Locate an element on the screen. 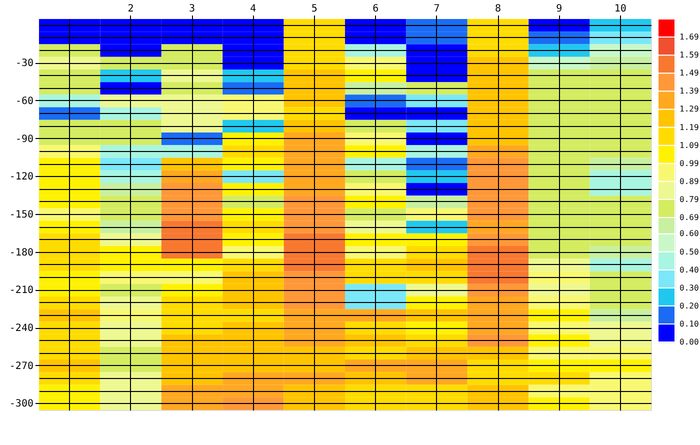  color-bar-label: 0.50 is located at coordinates (689, 251).